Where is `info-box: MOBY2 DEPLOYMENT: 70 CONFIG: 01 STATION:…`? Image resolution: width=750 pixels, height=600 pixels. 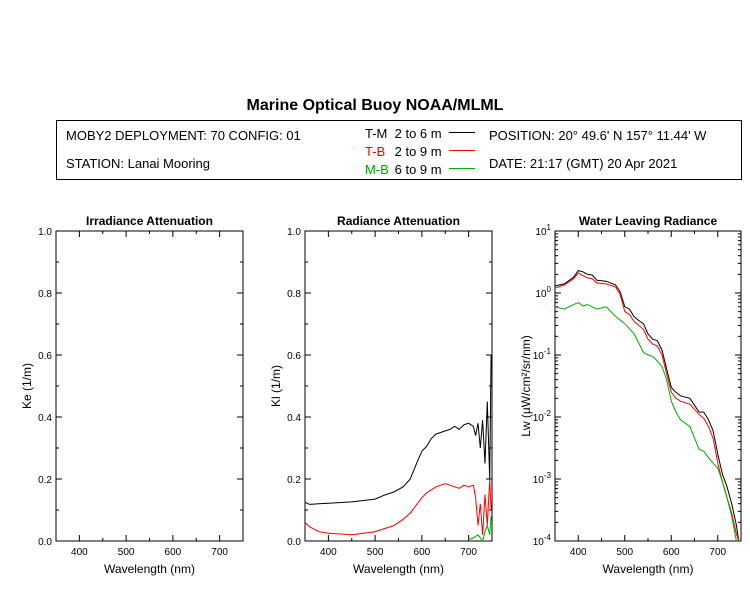 info-box: MOBY2 DEPLOYMENT: 70 CONFIG: 01 STATION:… is located at coordinates (399, 150).